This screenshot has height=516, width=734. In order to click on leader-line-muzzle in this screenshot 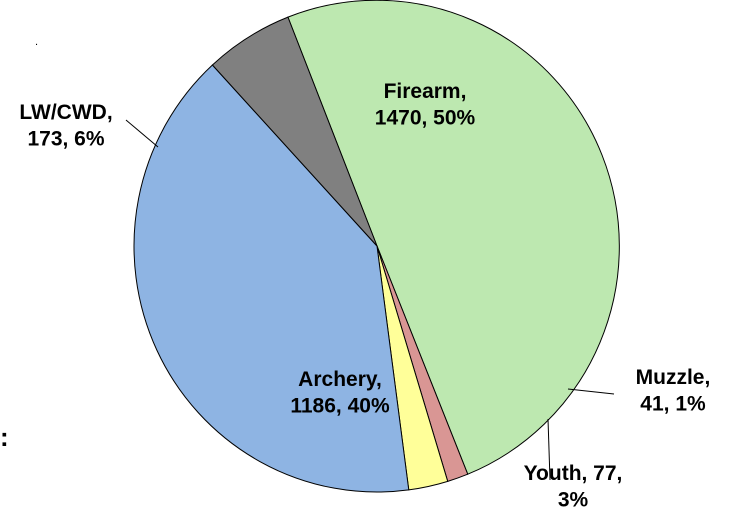, I will do `click(591, 391)`.